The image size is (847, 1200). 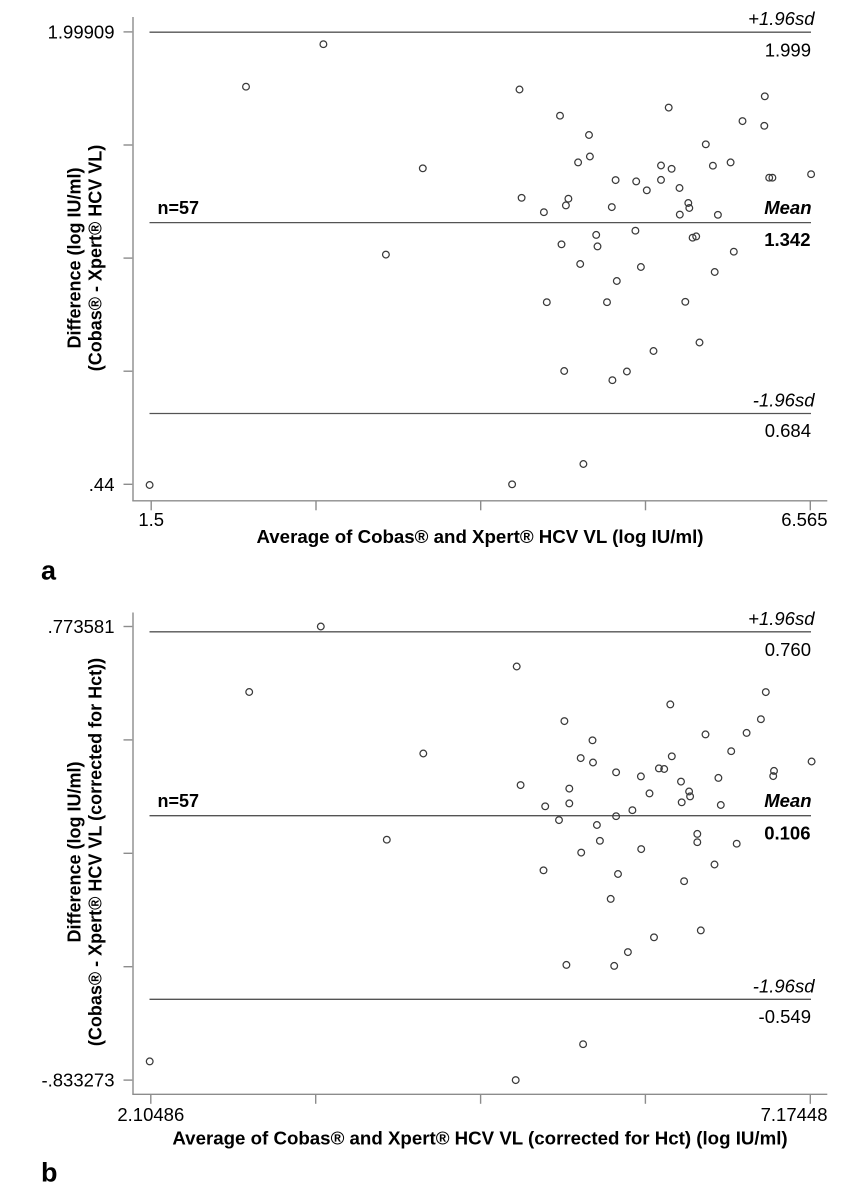 What do you see at coordinates (794, 1114) in the screenshot?
I see `svg-text: 7.17448` at bounding box center [794, 1114].